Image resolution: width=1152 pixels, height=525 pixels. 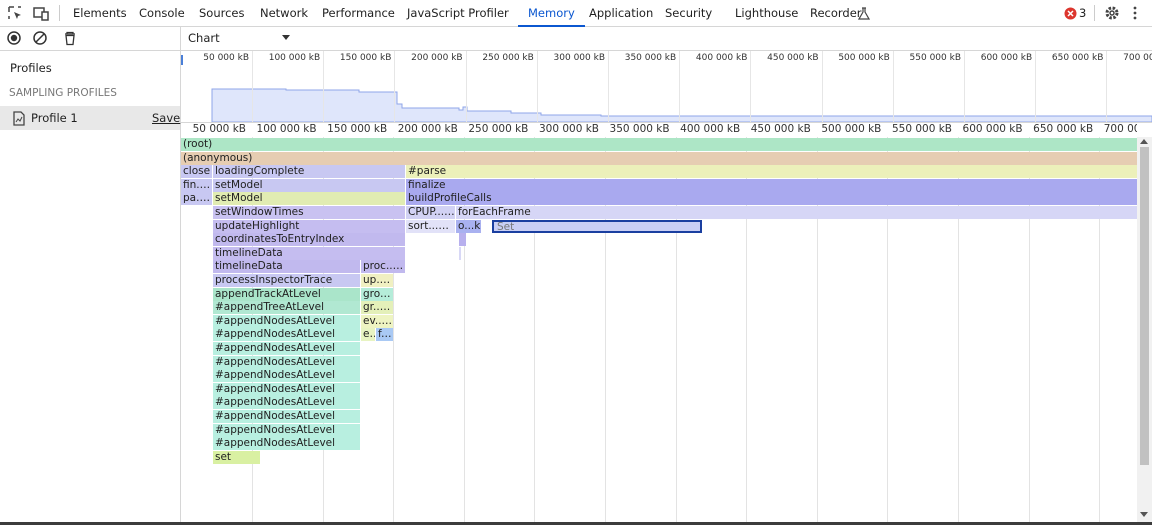 I want to click on ruler-tick-label: 100 000 kB, so click(x=286, y=129).